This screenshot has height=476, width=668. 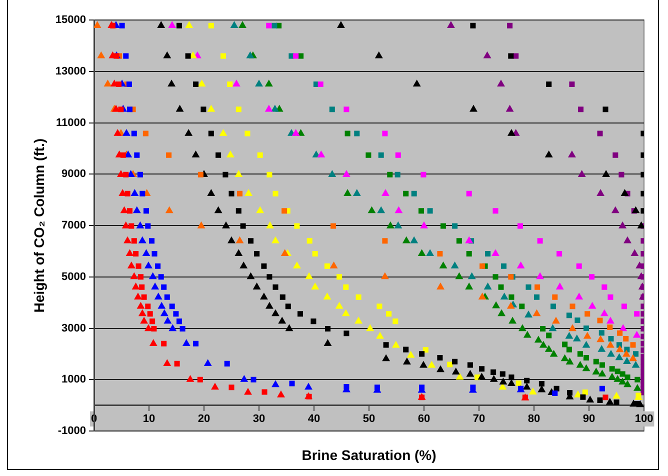 What do you see at coordinates (71, 122) in the screenshot?
I see `y-tick-label: 11000` at bounding box center [71, 122].